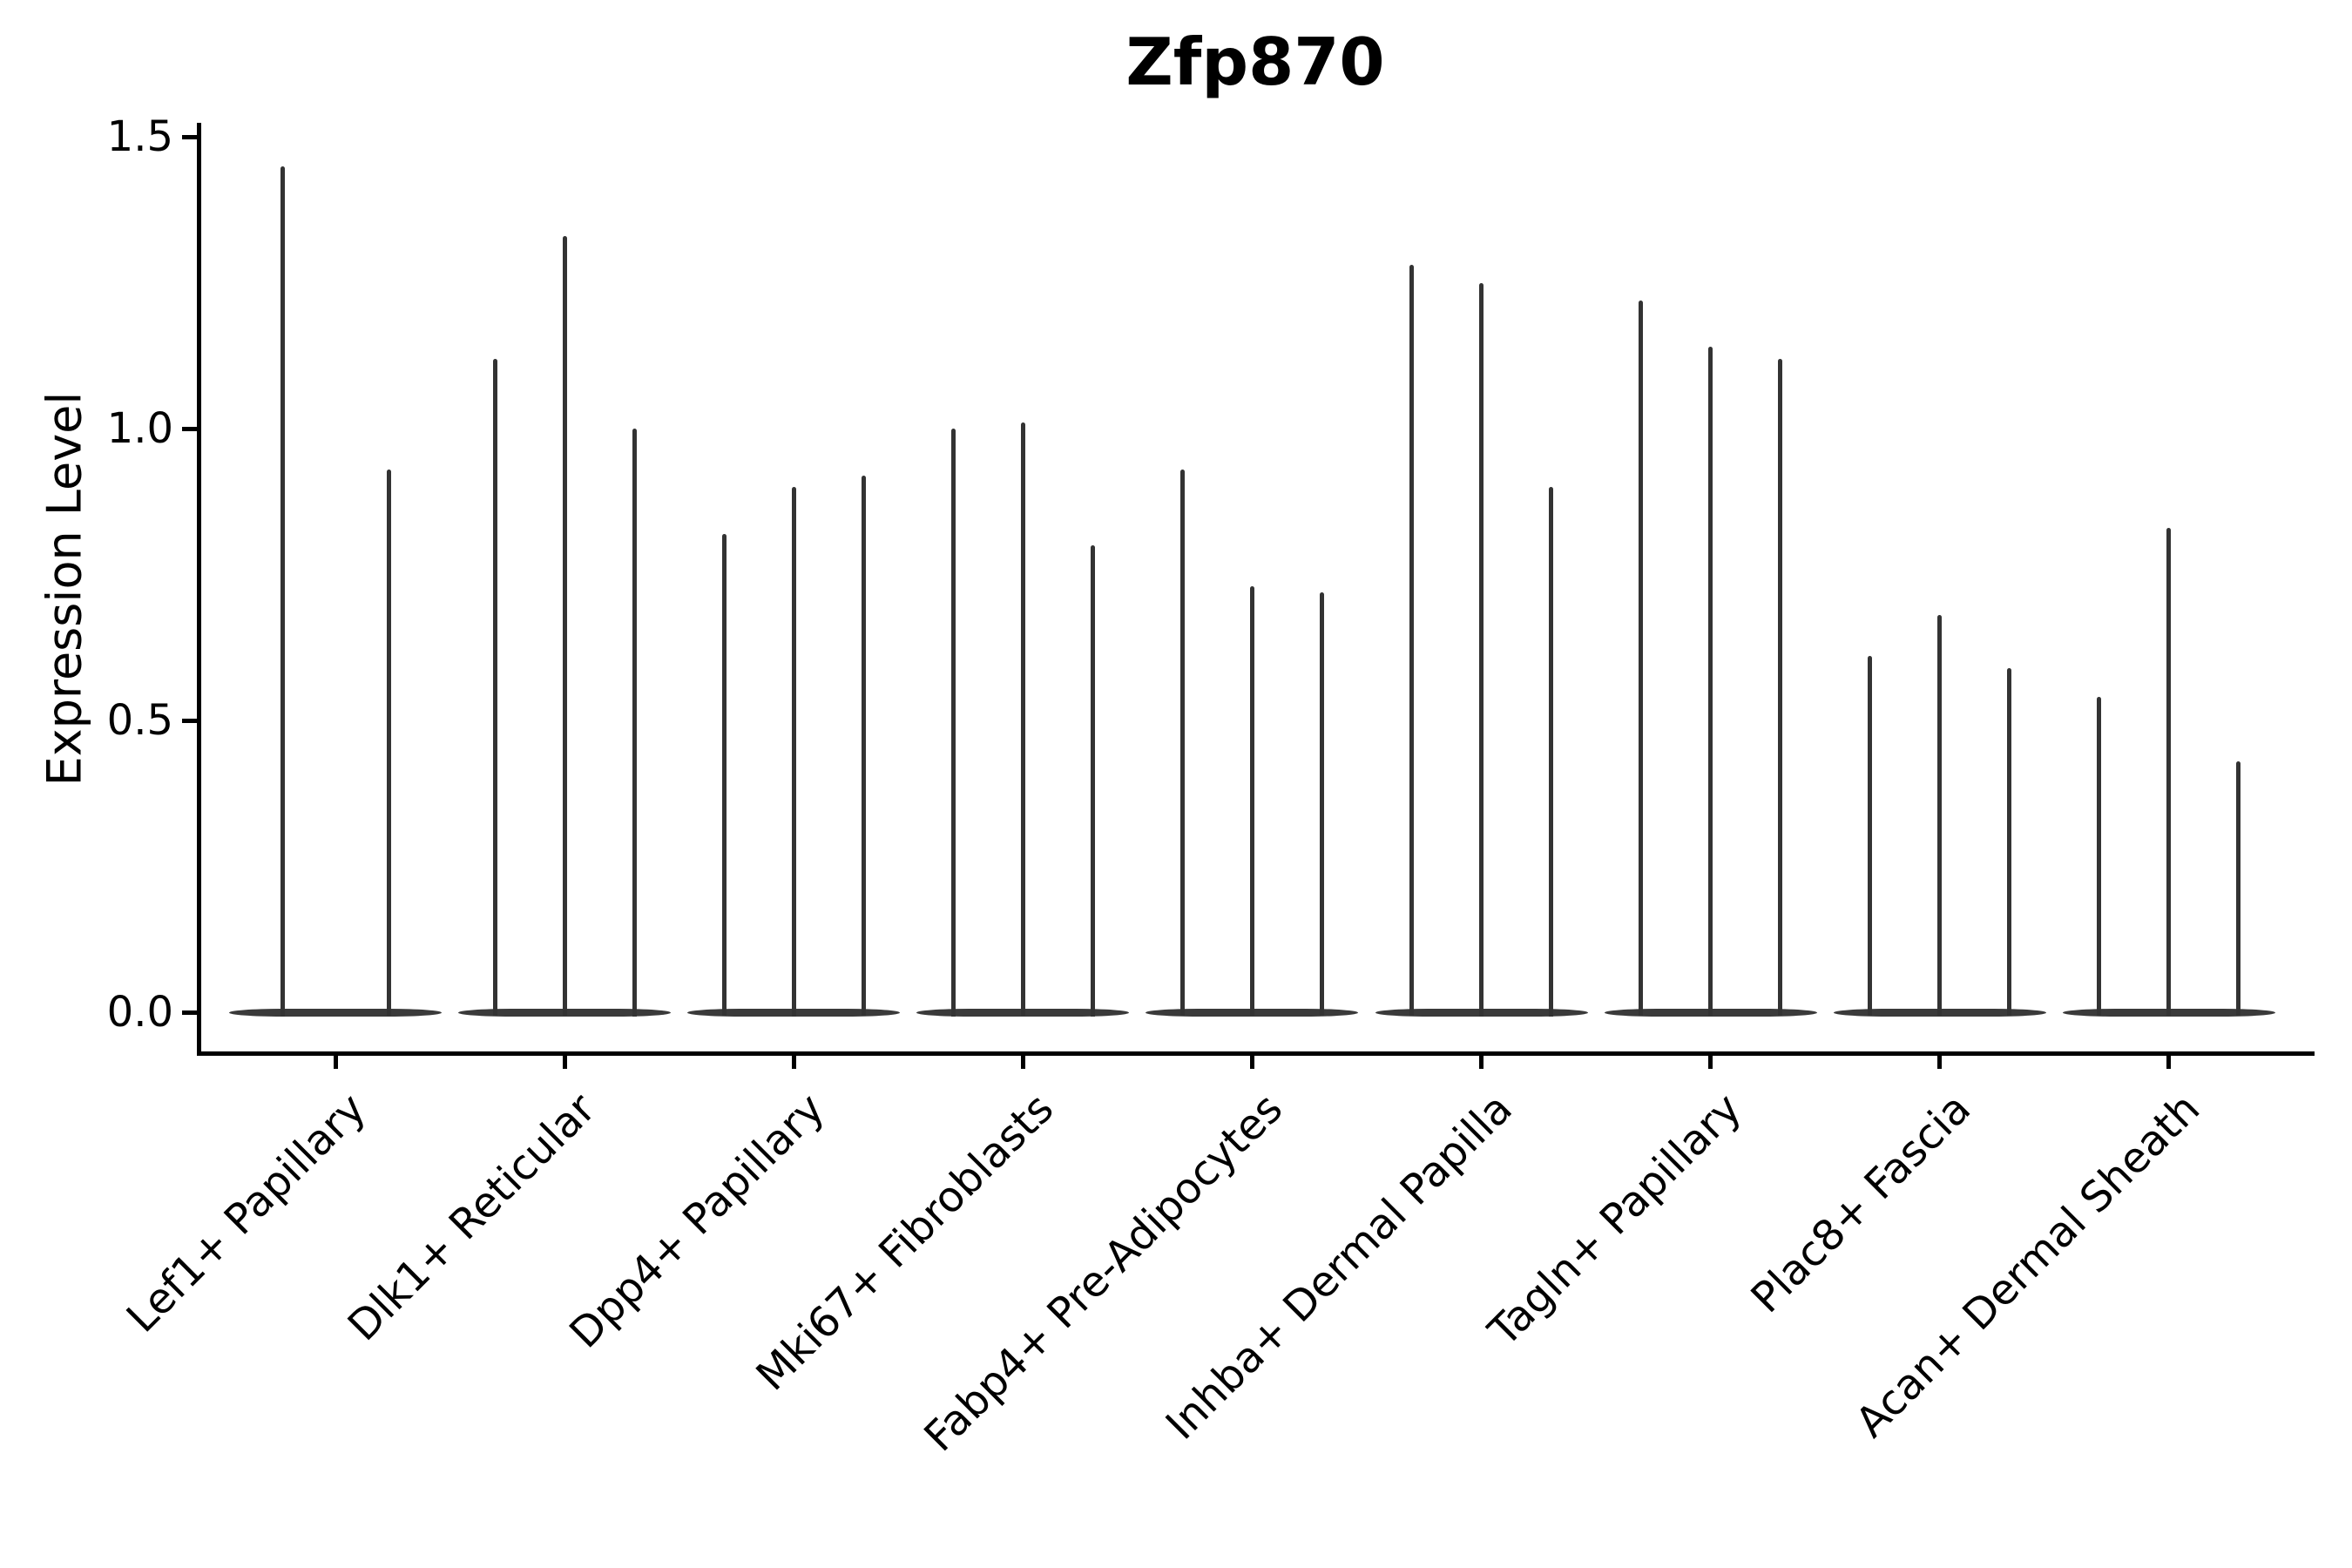  Describe the element at coordinates (139, 136) in the screenshot. I see `y-tick-label: 1.5` at that location.